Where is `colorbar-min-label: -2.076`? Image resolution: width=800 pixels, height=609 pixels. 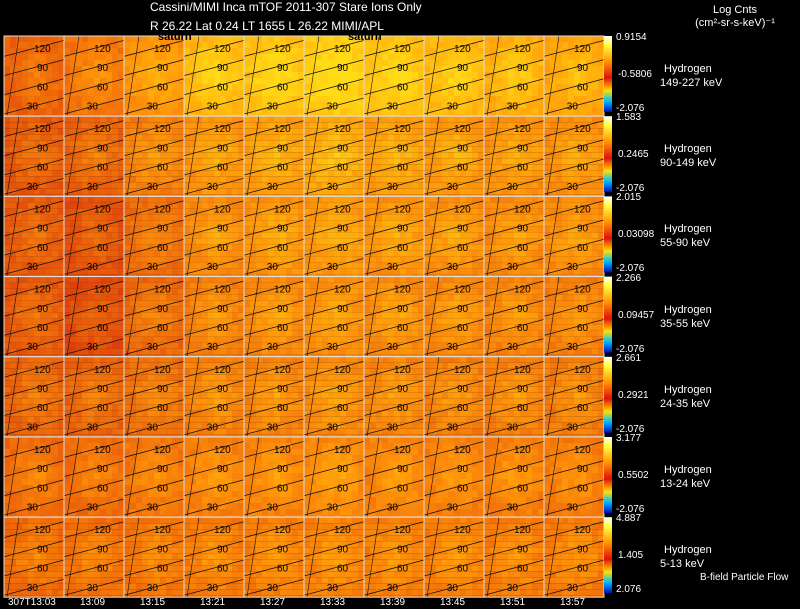
colorbar-min-label: -2.076 is located at coordinates (630, 429).